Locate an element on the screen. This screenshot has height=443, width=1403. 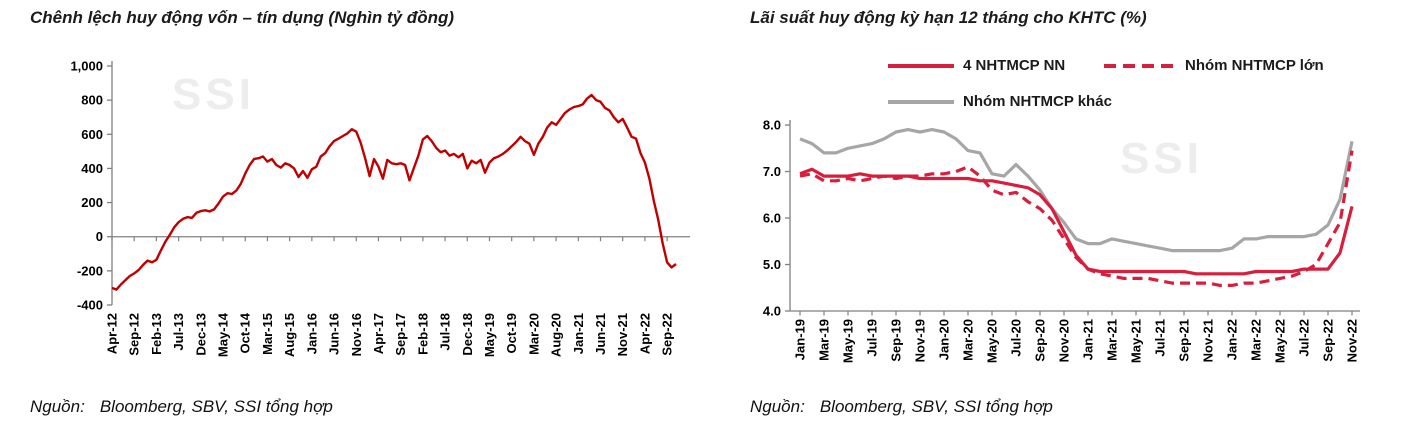
x-tick-label: Jul-22 is located at coordinates (1304, 338).